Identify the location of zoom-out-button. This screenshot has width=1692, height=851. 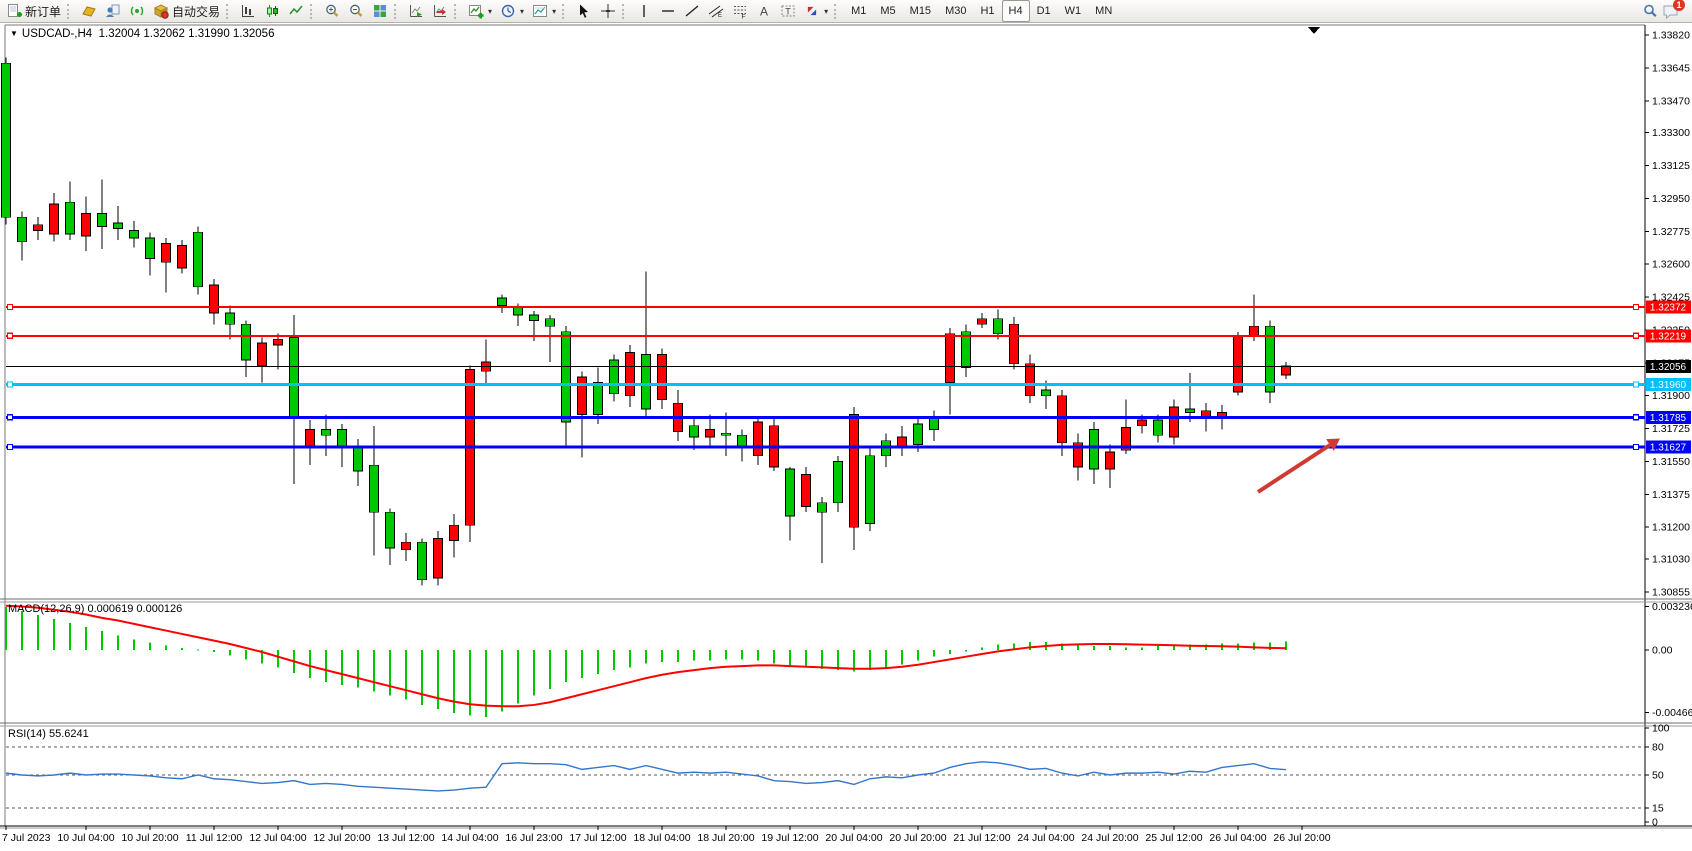
(356, 11).